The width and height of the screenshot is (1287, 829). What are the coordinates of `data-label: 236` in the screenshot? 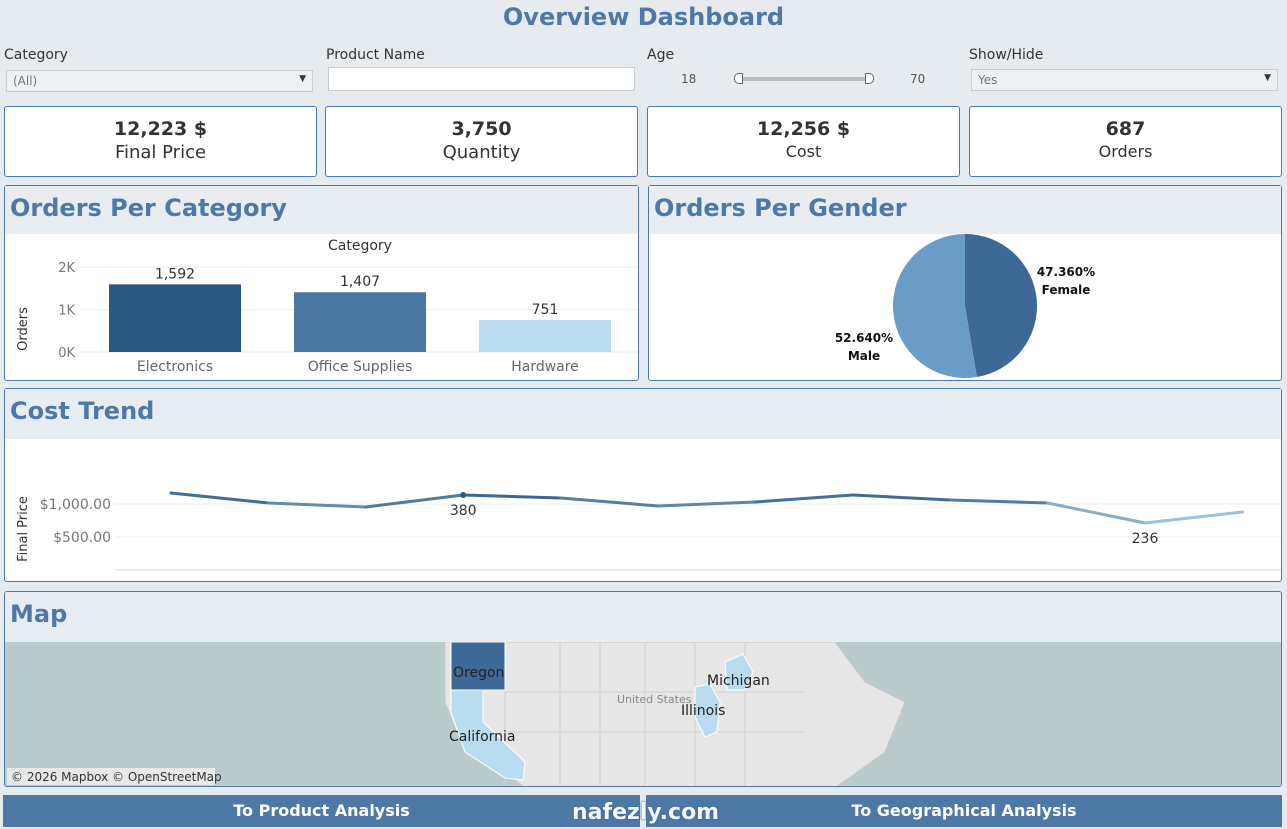 It's located at (1145, 539).